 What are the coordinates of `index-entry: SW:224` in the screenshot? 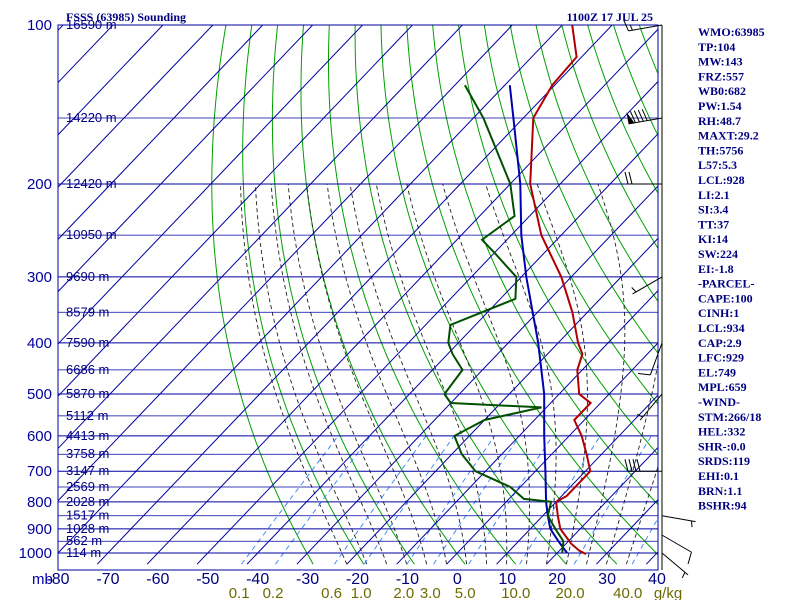 It's located at (718, 254).